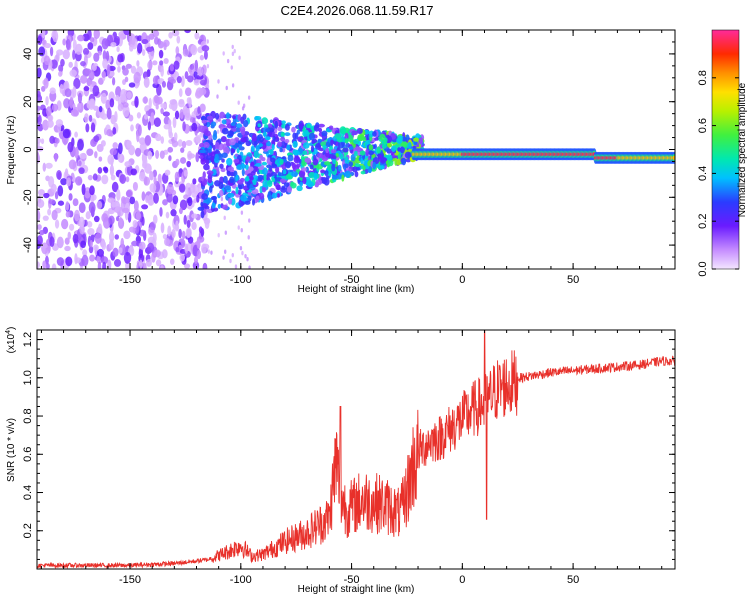 The width and height of the screenshot is (750, 600). Describe the element at coordinates (11, 340) in the screenshot. I see `snr-y-multiplier: (x104)` at that location.